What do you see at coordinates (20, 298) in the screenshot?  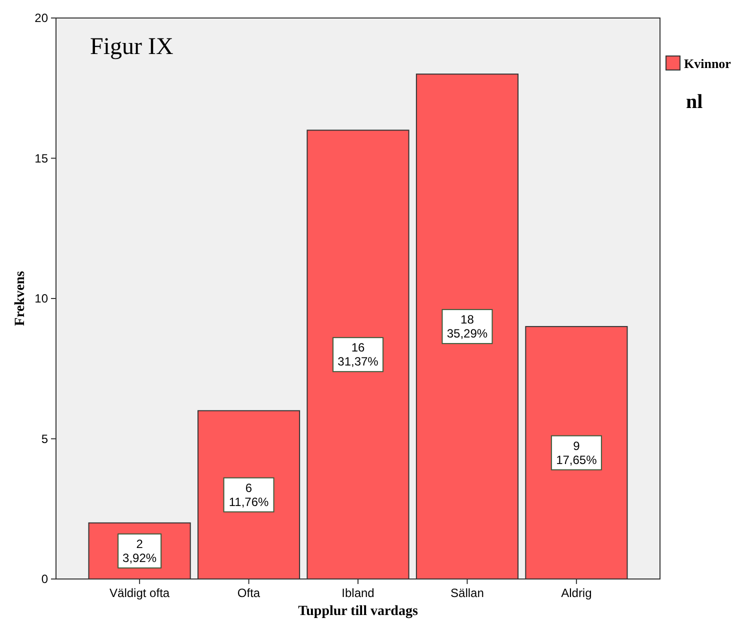 I see `y-axis-title: Frekvens` at bounding box center [20, 298].